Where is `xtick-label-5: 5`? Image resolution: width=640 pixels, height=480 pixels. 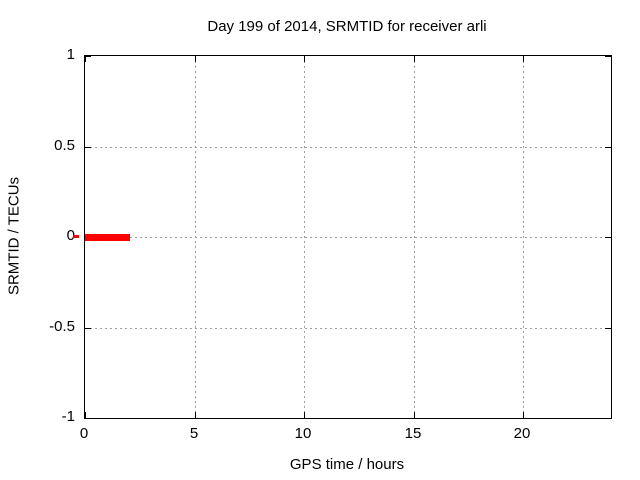
xtick-label-5: 5 is located at coordinates (194, 433).